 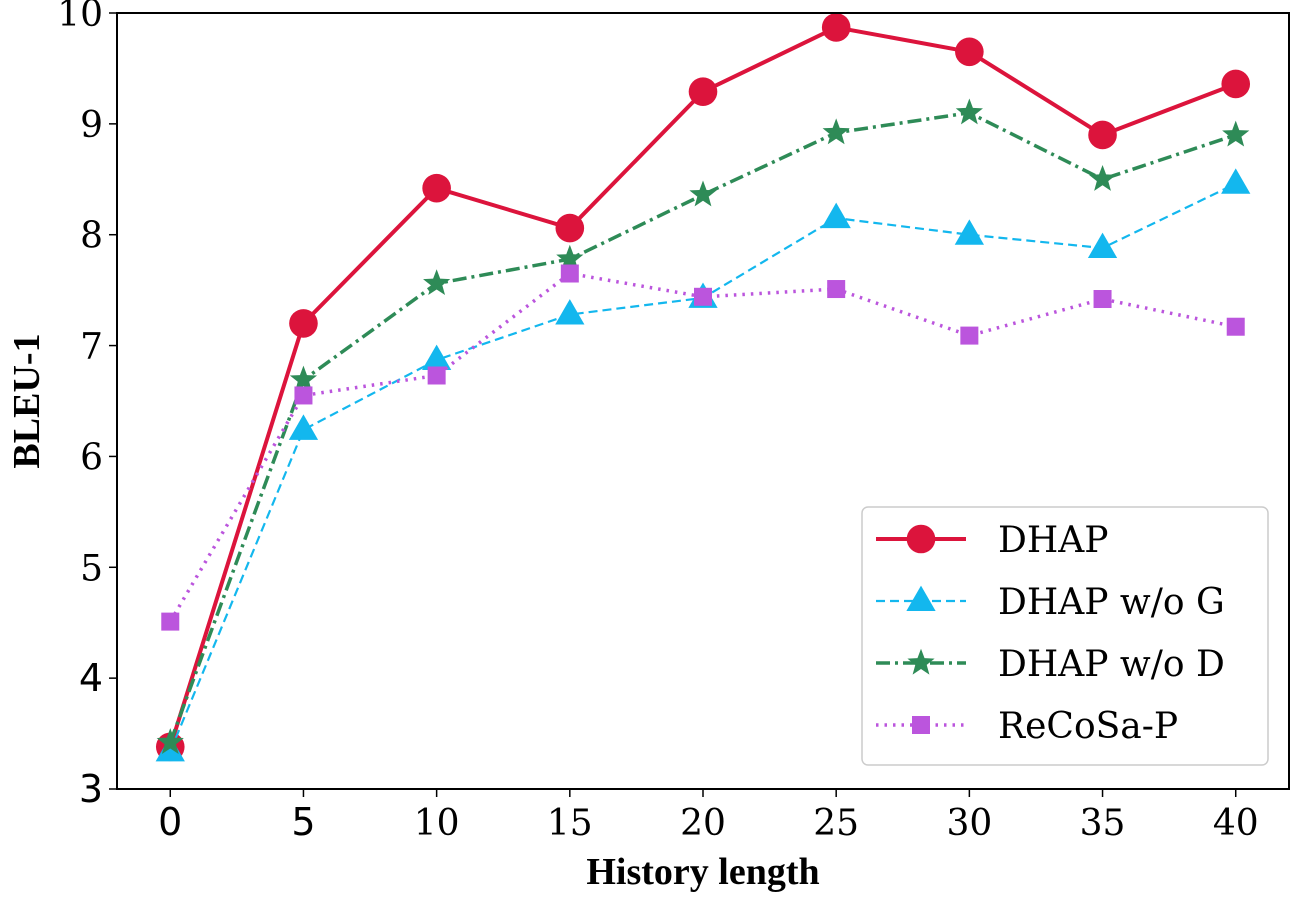 I want to click on x-tick-label: 25, so click(x=836, y=823).